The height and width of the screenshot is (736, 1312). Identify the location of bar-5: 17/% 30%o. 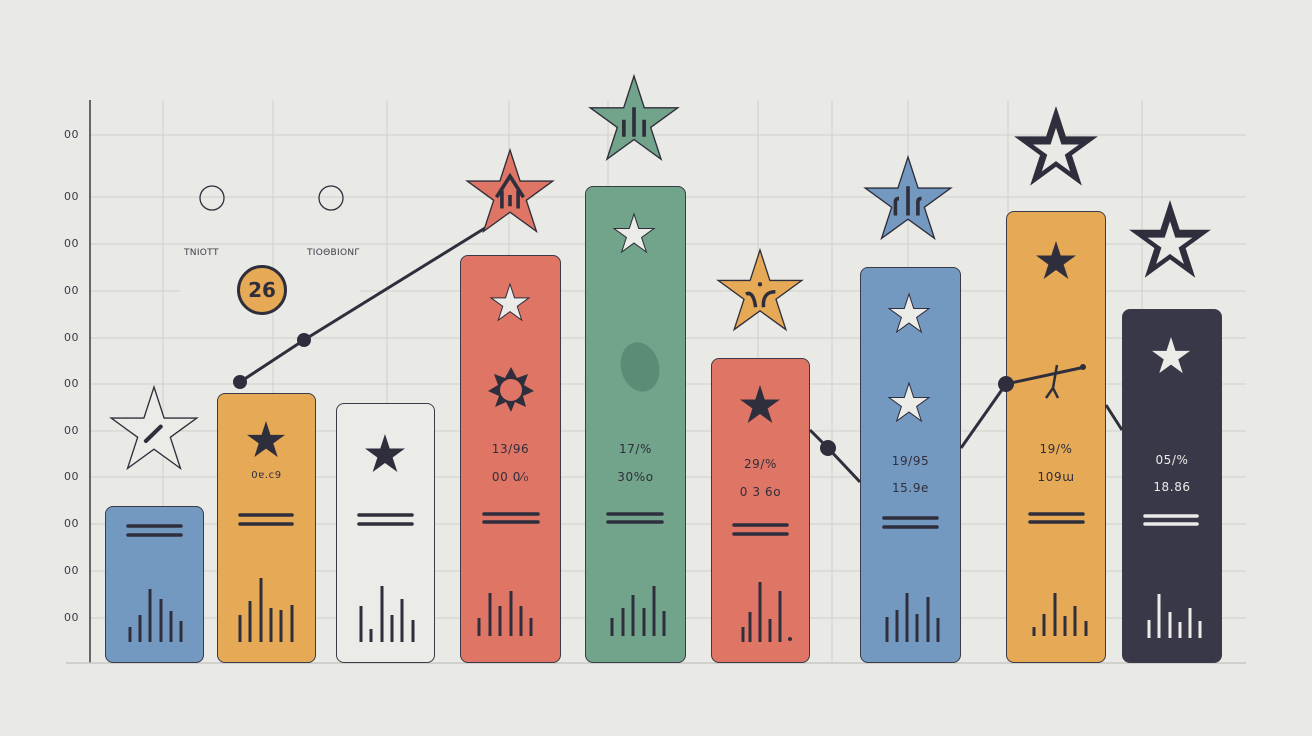
(635, 424).